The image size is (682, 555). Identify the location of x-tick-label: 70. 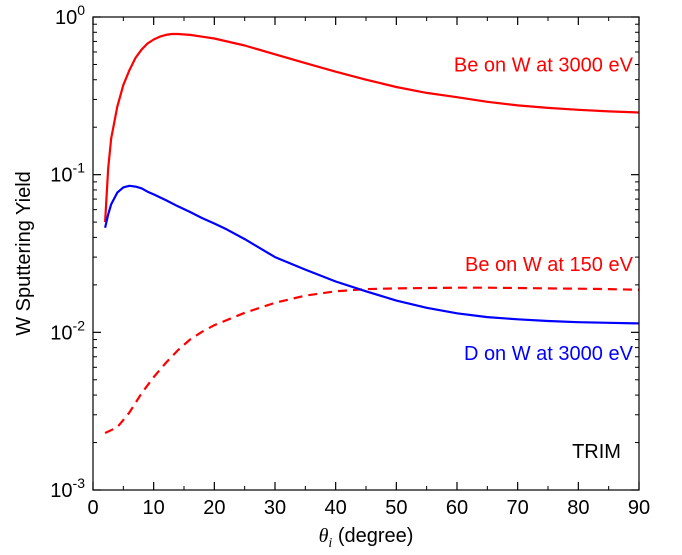
(518, 508).